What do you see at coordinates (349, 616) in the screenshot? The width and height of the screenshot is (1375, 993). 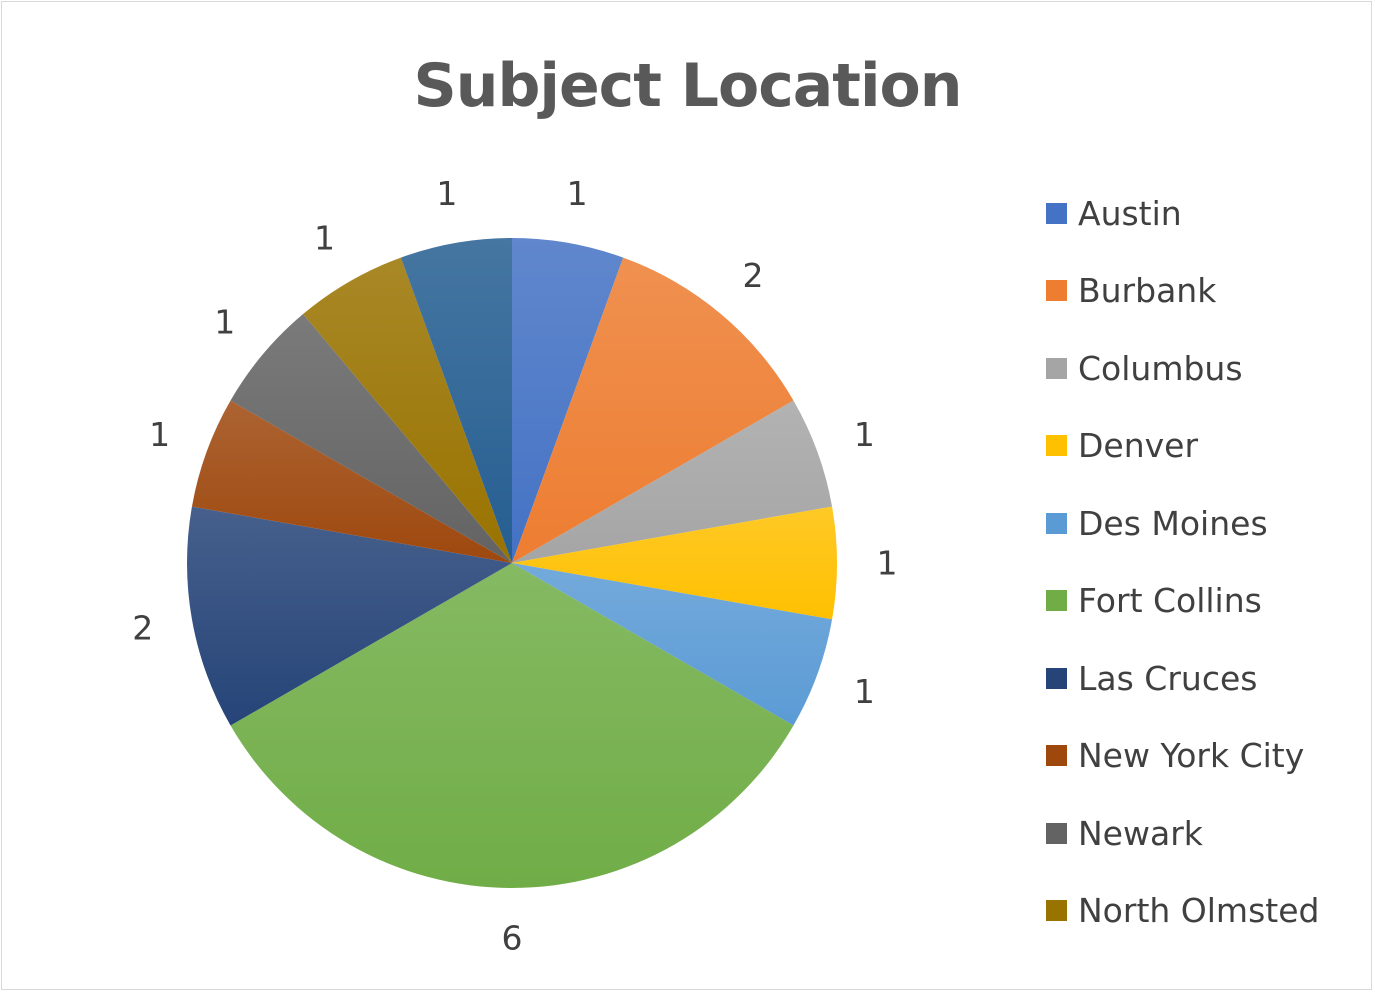 I see `pie-slice-las-cruces` at bounding box center [349, 616].